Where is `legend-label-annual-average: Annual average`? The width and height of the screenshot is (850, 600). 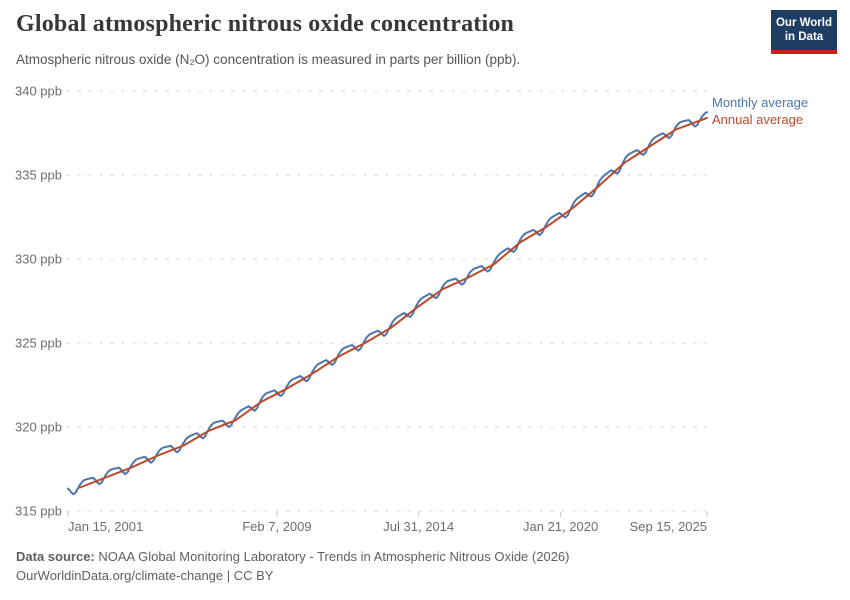
legend-label-annual-average: Annual average is located at coordinates (758, 119).